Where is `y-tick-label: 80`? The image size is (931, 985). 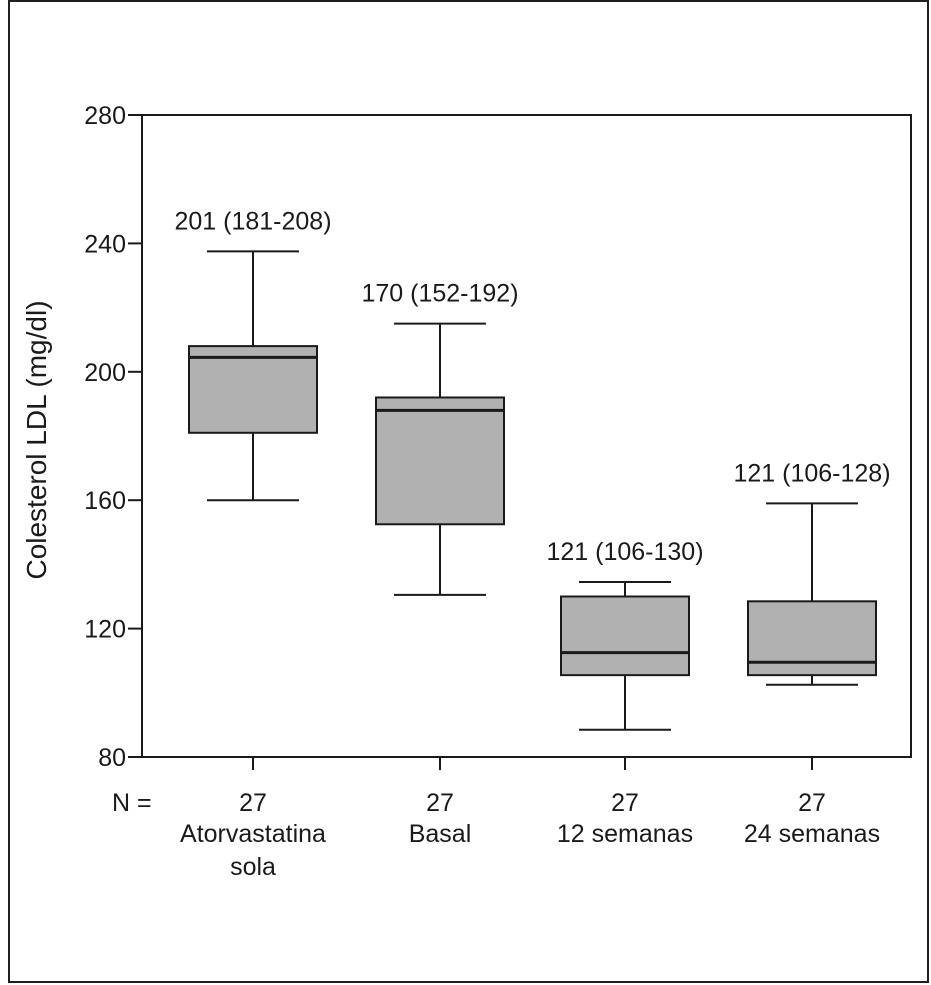 y-tick-label: 80 is located at coordinates (112, 758).